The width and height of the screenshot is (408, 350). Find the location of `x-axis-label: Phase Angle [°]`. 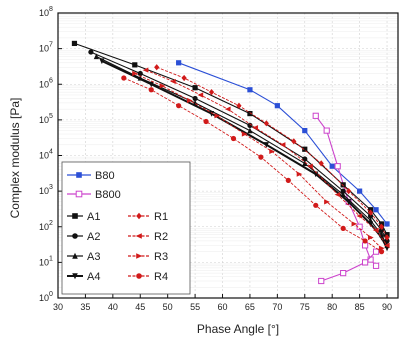

x-axis-label: Phase Angle [°] is located at coordinates (238, 329).